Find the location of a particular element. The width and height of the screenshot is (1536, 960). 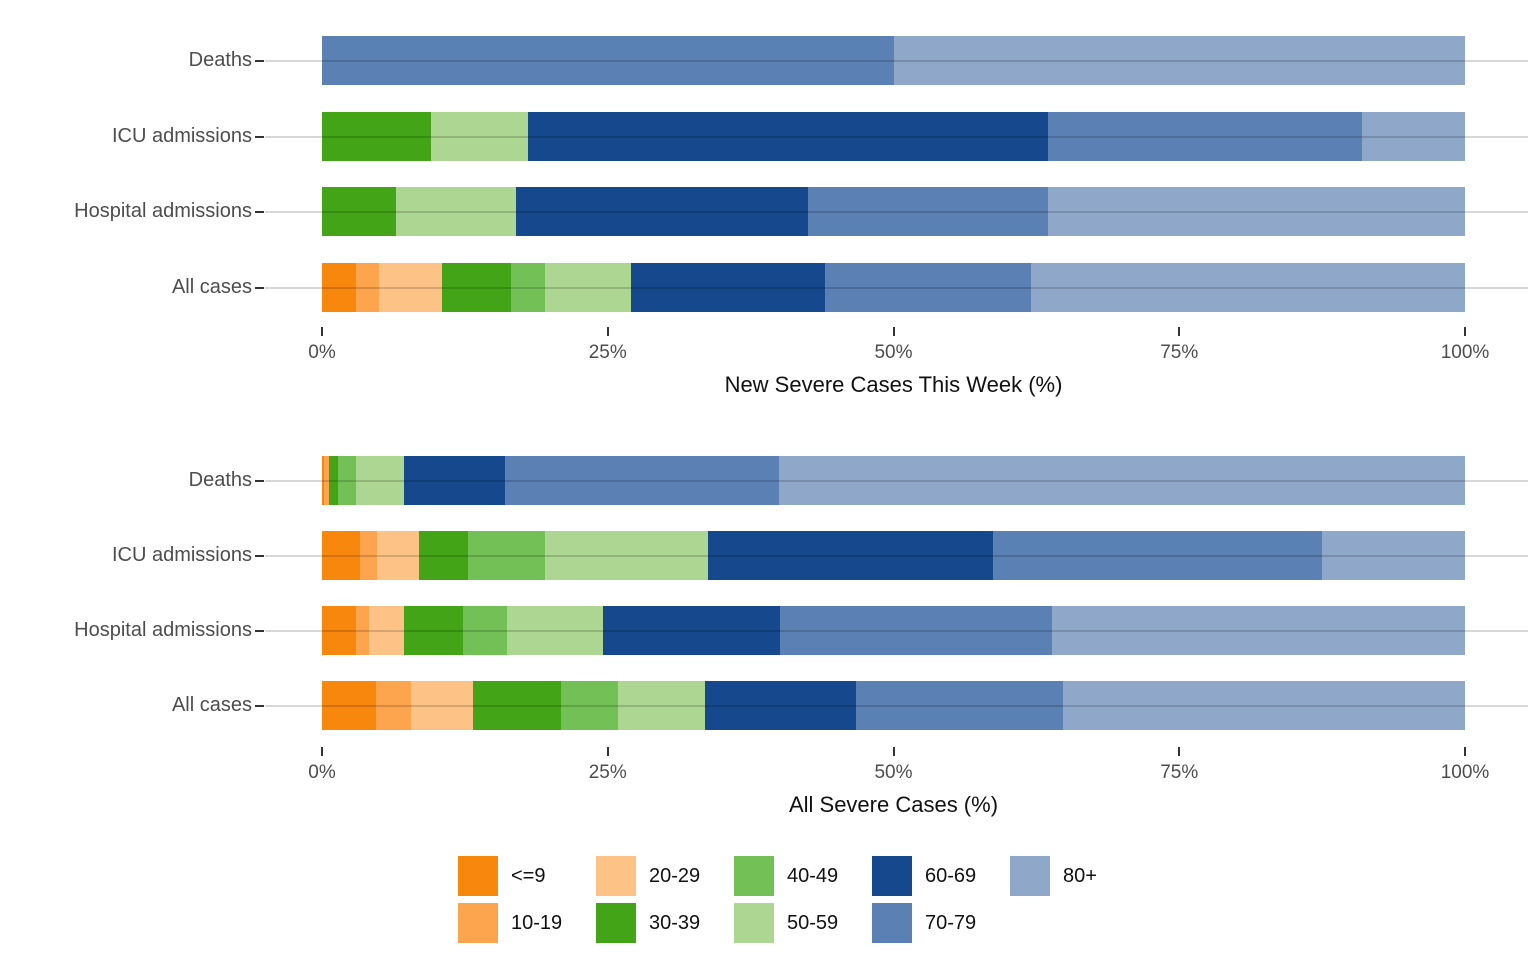

bottom-chart-x-axis-title: All Severe Cases (%) is located at coordinates (893, 804).